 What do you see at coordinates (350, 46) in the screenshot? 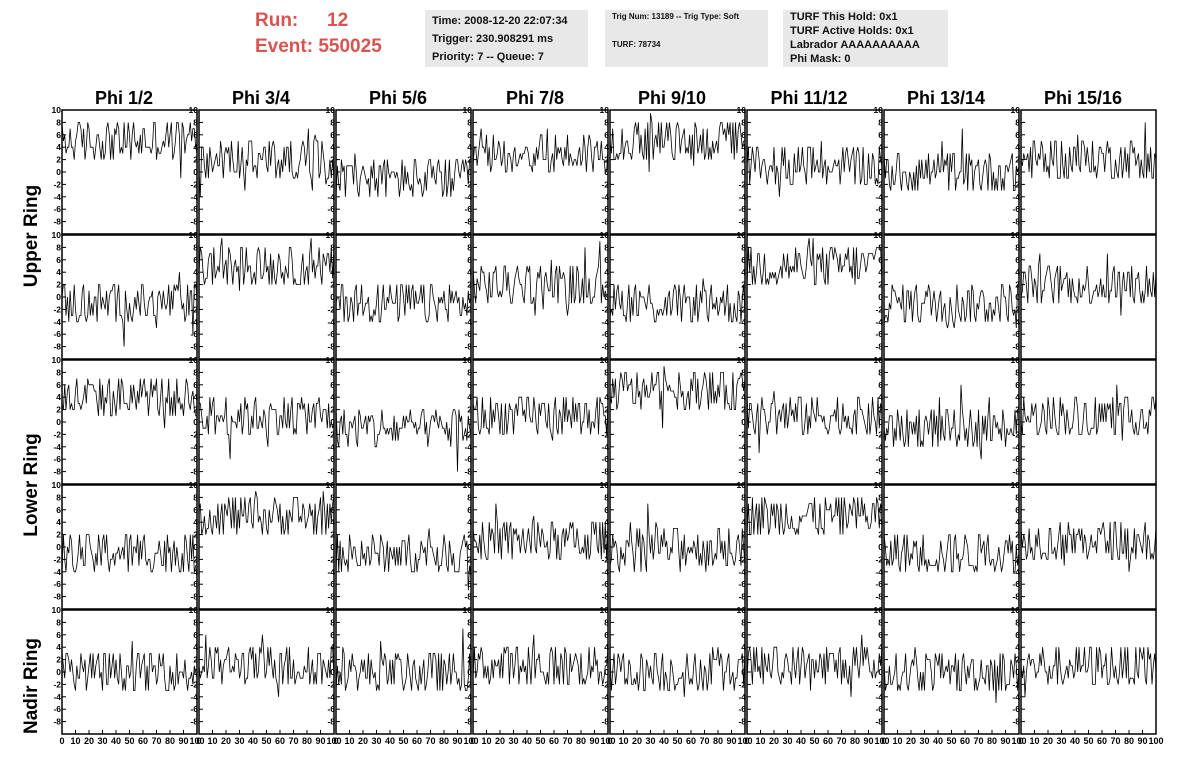
I see `event-value: 550025` at bounding box center [350, 46].